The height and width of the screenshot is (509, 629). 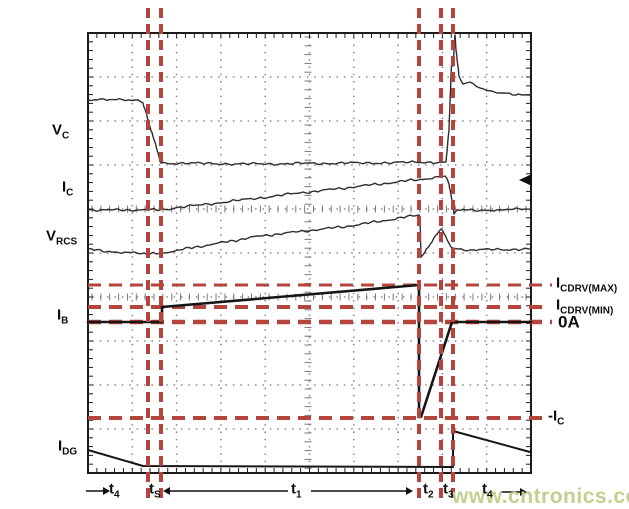 I want to click on interval-label-t3: t3, so click(x=448, y=490).